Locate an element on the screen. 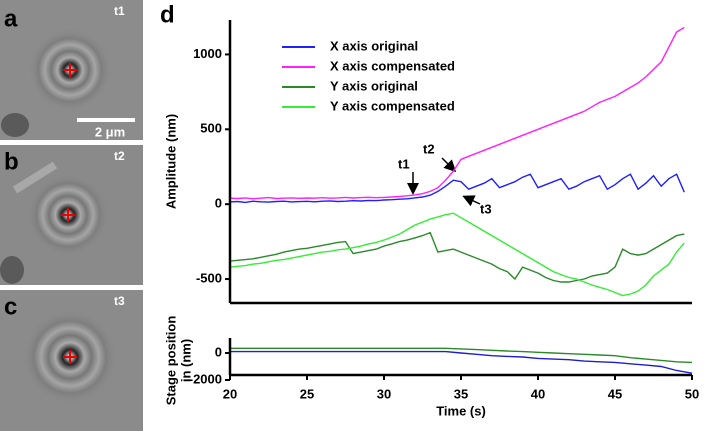 This screenshot has width=708, height=431. x-tick-label: 50 is located at coordinates (692, 393).